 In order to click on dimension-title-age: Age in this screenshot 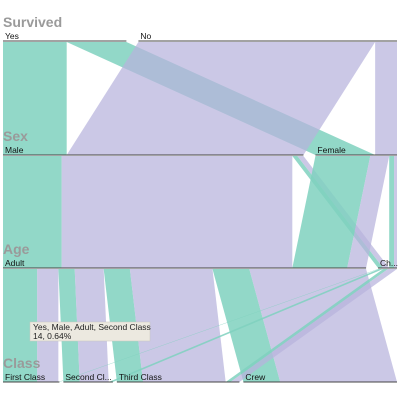, I will do `click(16, 249)`.